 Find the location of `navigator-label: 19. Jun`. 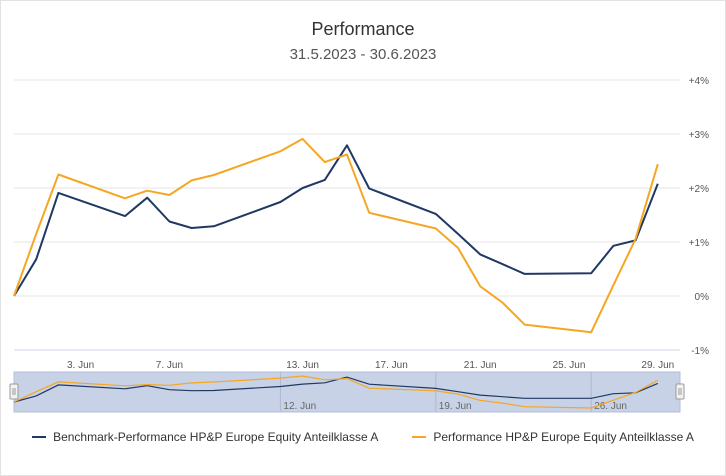

navigator-label: 19. Jun is located at coordinates (455, 406).